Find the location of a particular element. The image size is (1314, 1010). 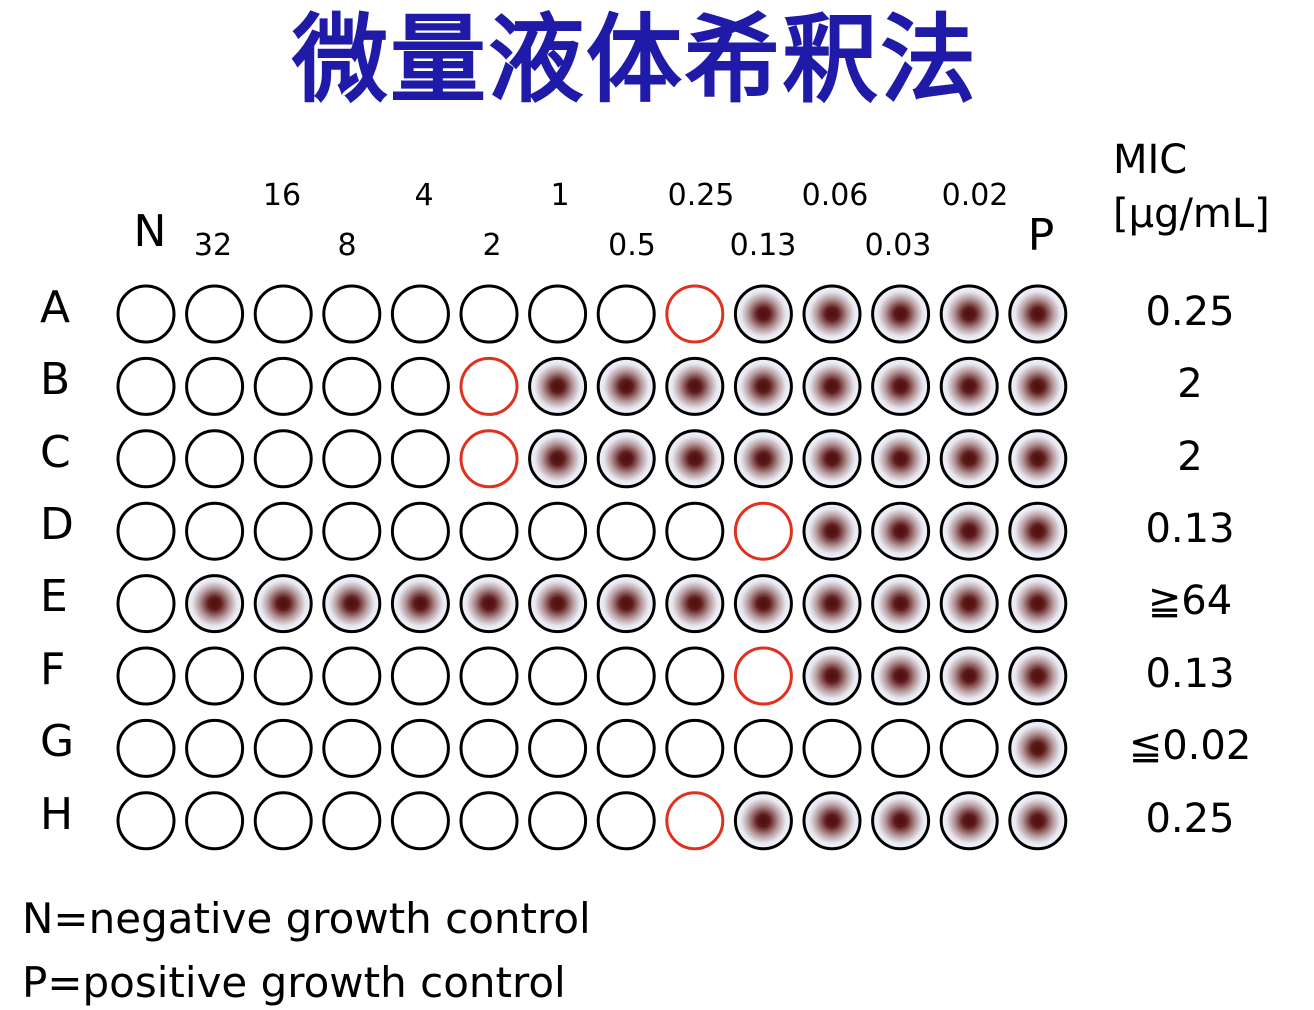

well-B14-growth is located at coordinates (1038, 386).